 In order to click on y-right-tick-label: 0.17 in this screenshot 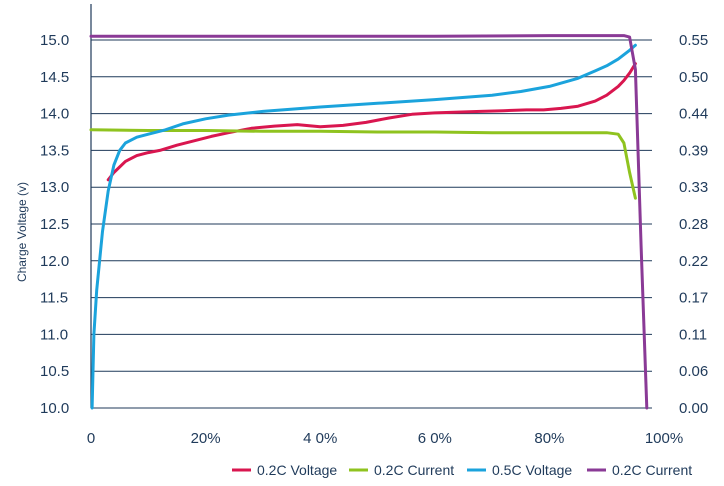, I will do `click(693, 298)`.